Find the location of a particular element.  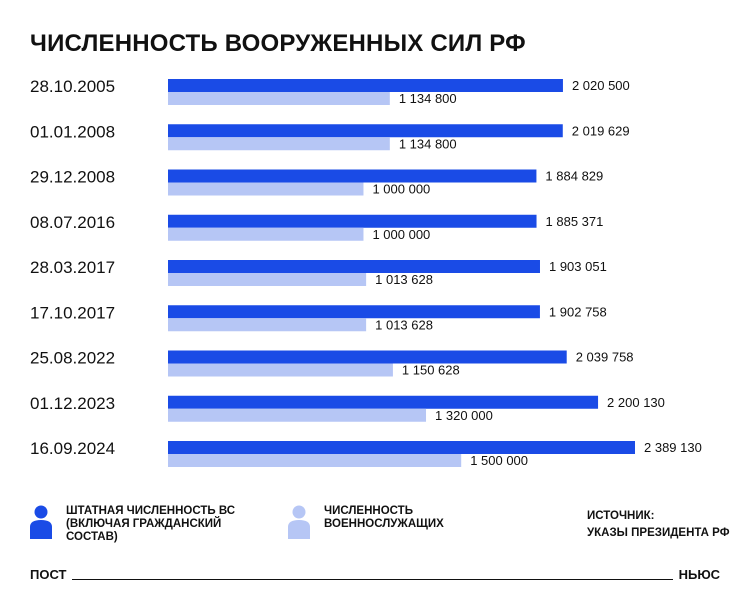

legend-label-secondary: ЧИСЛЕННОСТЬ ВОЕННОСЛУЖАЩИХ is located at coordinates (384, 517).